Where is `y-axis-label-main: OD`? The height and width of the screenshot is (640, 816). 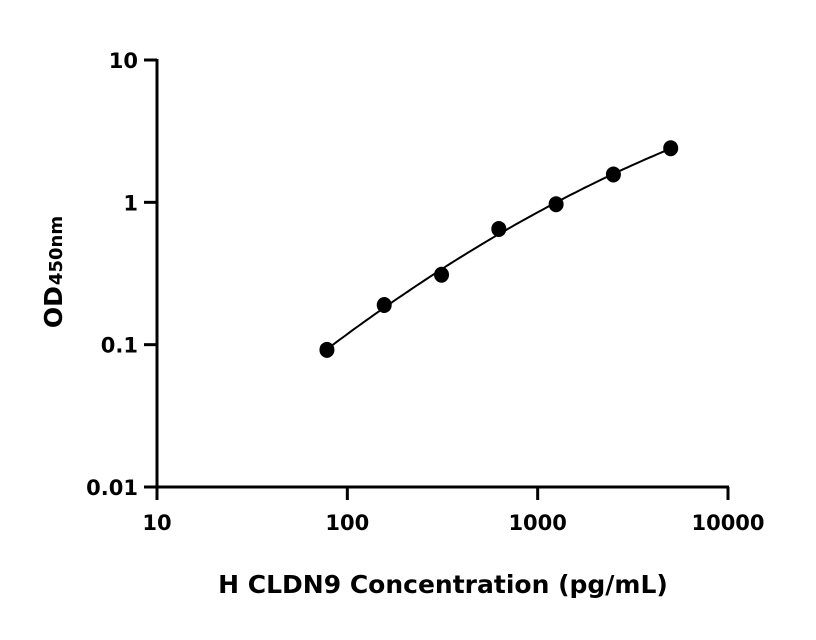
y-axis-label-main: OD is located at coordinates (53, 307).